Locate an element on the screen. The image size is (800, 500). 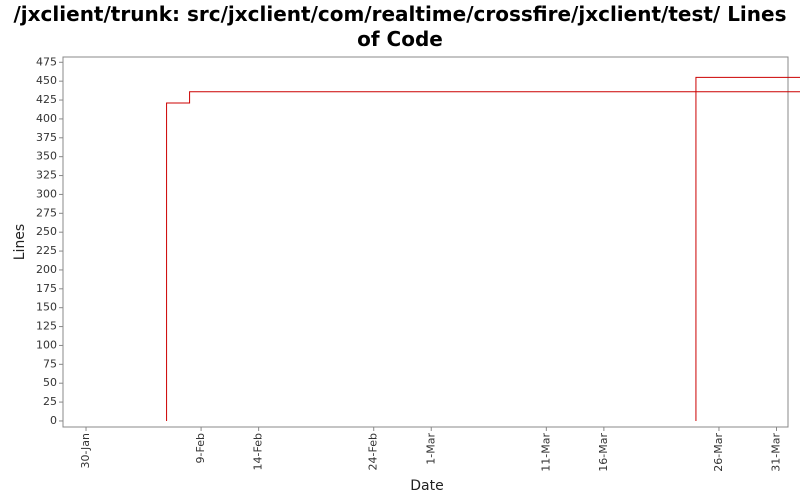
y-tick-label: 50 is located at coordinates (50, 382).